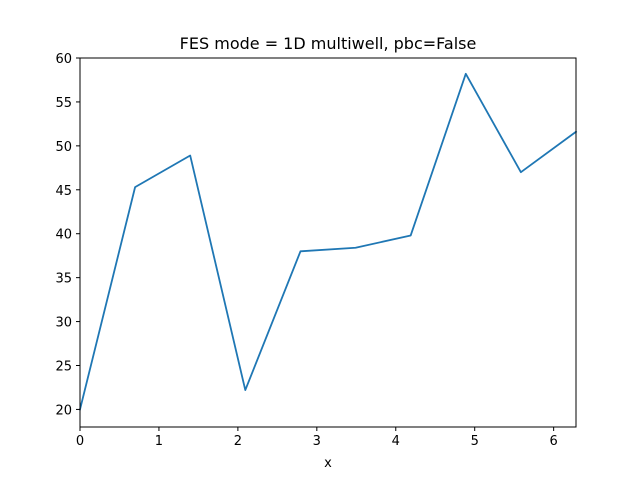 This screenshot has width=640, height=480. Describe the element at coordinates (63, 323) in the screenshot. I see `y-tick-label: 30` at that location.